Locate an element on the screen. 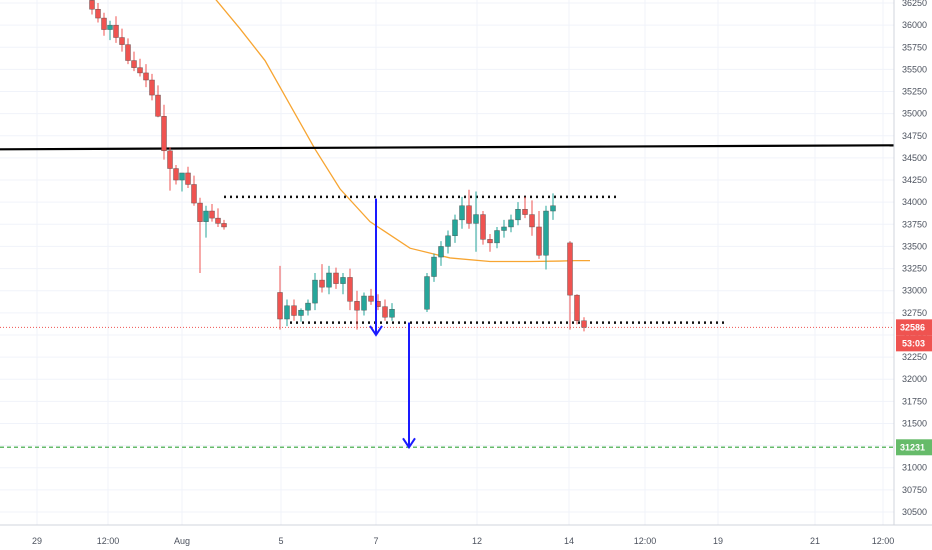  price-tick-label: 31750 is located at coordinates (914, 401).